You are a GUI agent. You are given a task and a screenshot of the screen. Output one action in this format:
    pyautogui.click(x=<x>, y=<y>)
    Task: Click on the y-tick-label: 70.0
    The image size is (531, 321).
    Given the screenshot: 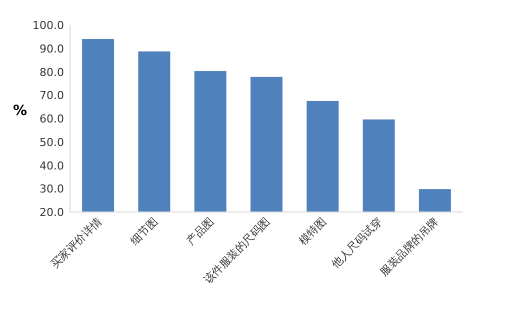 What is the action you would take?
    pyautogui.click(x=52, y=95)
    